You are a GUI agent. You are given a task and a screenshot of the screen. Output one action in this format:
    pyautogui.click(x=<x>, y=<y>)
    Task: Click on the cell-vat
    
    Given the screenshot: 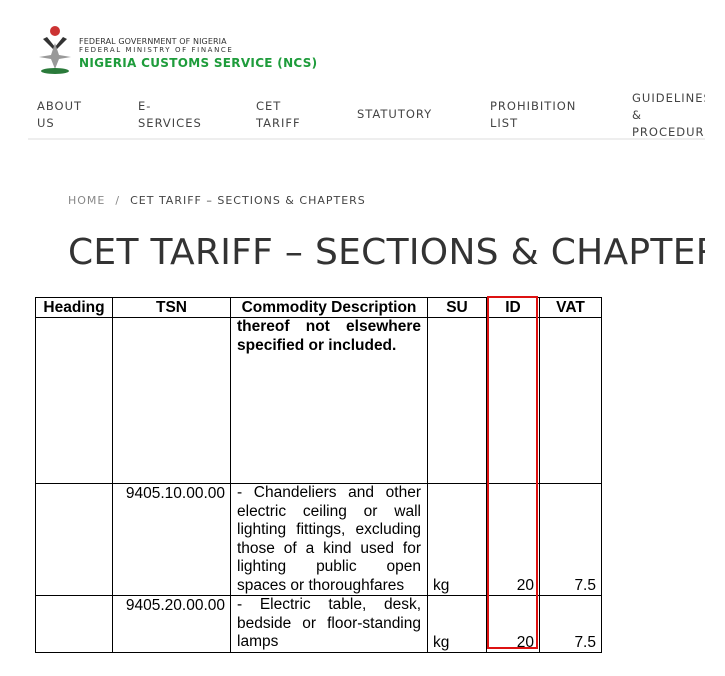 What is the action you would take?
    pyautogui.click(x=570, y=400)
    